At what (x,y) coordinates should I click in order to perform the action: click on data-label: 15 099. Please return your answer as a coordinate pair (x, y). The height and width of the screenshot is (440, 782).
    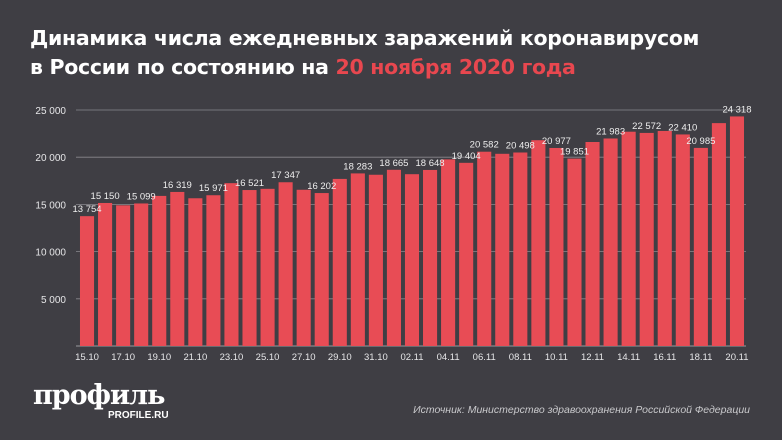
    Looking at the image, I should click on (141, 196).